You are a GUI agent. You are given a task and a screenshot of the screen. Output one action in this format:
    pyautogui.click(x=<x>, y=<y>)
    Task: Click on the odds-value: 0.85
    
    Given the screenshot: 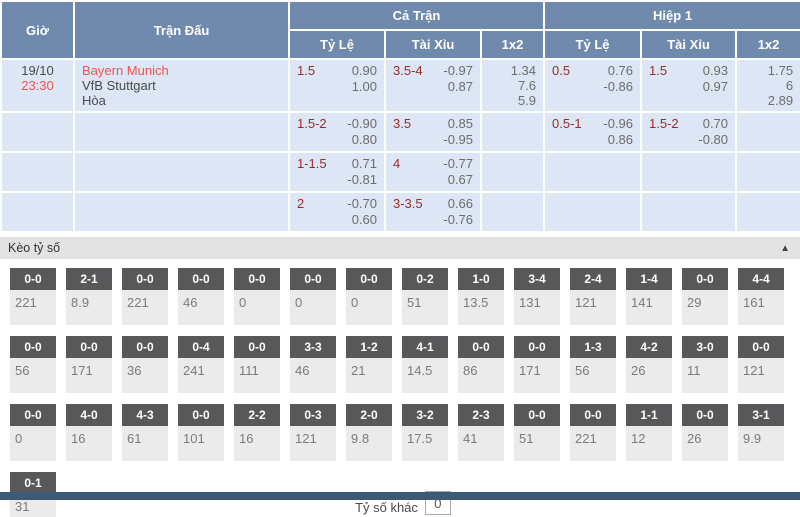 What is the action you would take?
    pyautogui.click(x=460, y=123)
    